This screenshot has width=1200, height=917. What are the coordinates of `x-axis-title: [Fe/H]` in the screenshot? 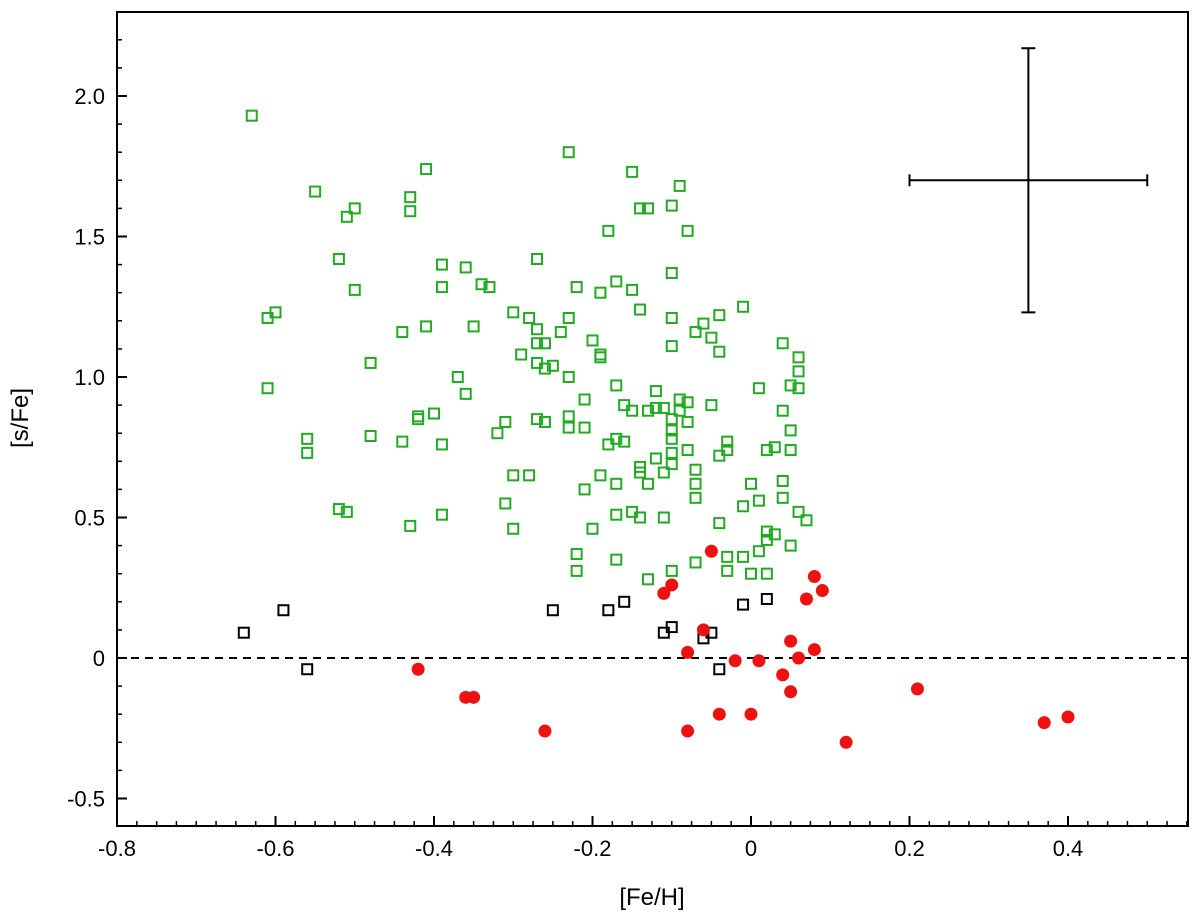 It's located at (651, 897).